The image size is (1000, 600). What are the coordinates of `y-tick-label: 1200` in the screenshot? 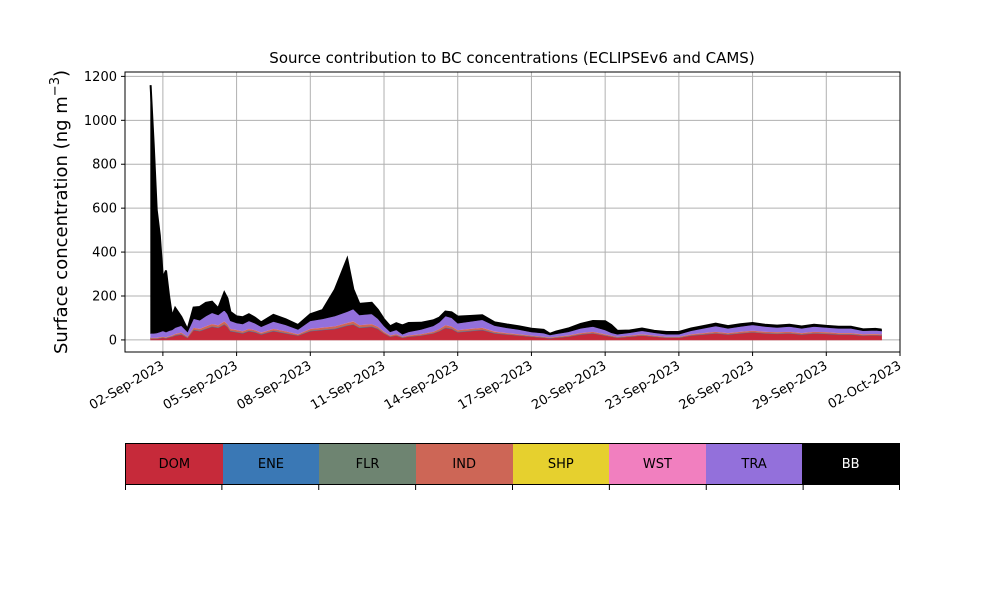 It's located at (100, 77).